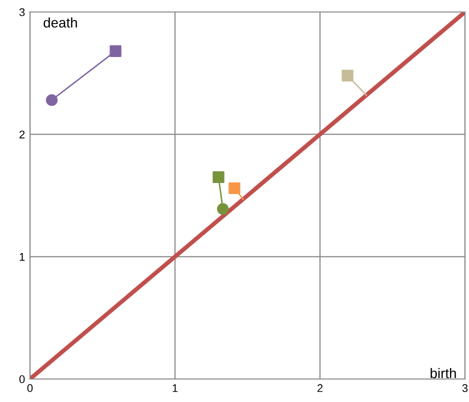 This screenshot has width=469, height=402. Describe the element at coordinates (443, 373) in the screenshot. I see `x-axis-title: birth` at that location.